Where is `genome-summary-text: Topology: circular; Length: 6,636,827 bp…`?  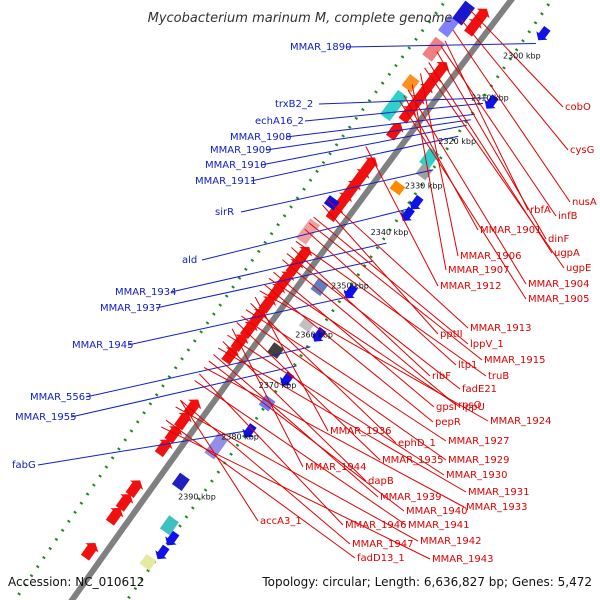
genome-summary-text: Topology: circular; Length: 6,636,827 bp… is located at coordinates (426, 582).